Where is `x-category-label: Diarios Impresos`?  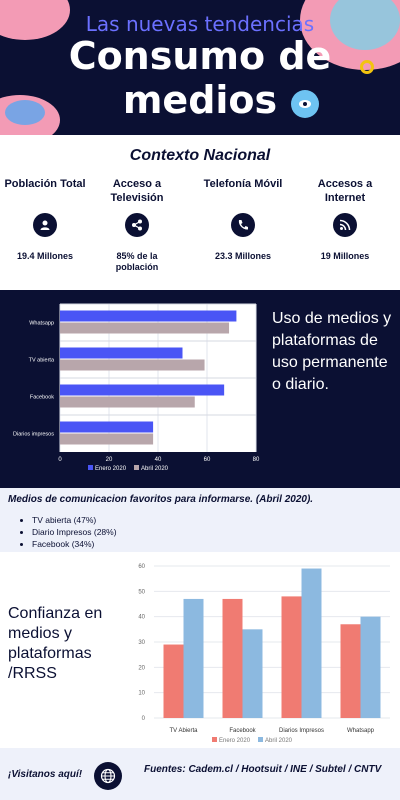
x-category-label: Diarios Impresos is located at coordinates (301, 731).